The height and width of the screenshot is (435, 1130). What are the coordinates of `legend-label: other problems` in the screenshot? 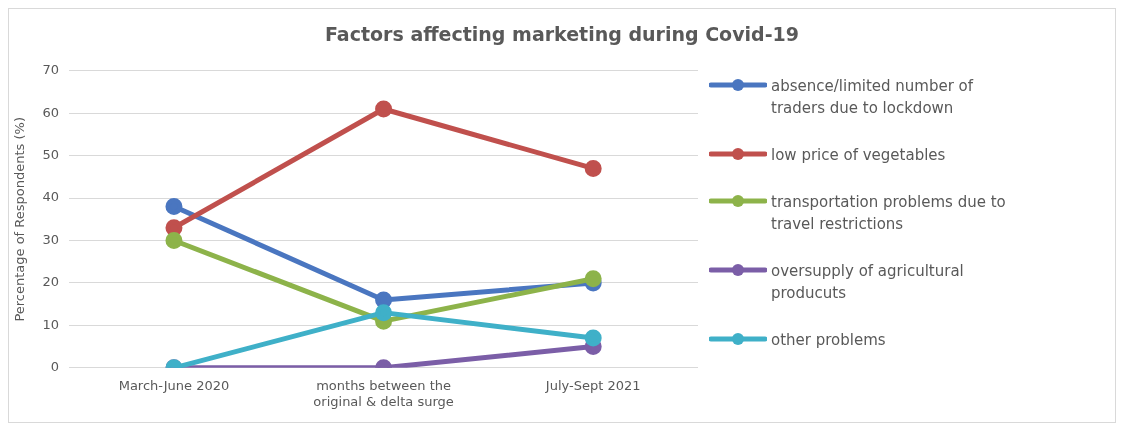 It's located at (829, 340).